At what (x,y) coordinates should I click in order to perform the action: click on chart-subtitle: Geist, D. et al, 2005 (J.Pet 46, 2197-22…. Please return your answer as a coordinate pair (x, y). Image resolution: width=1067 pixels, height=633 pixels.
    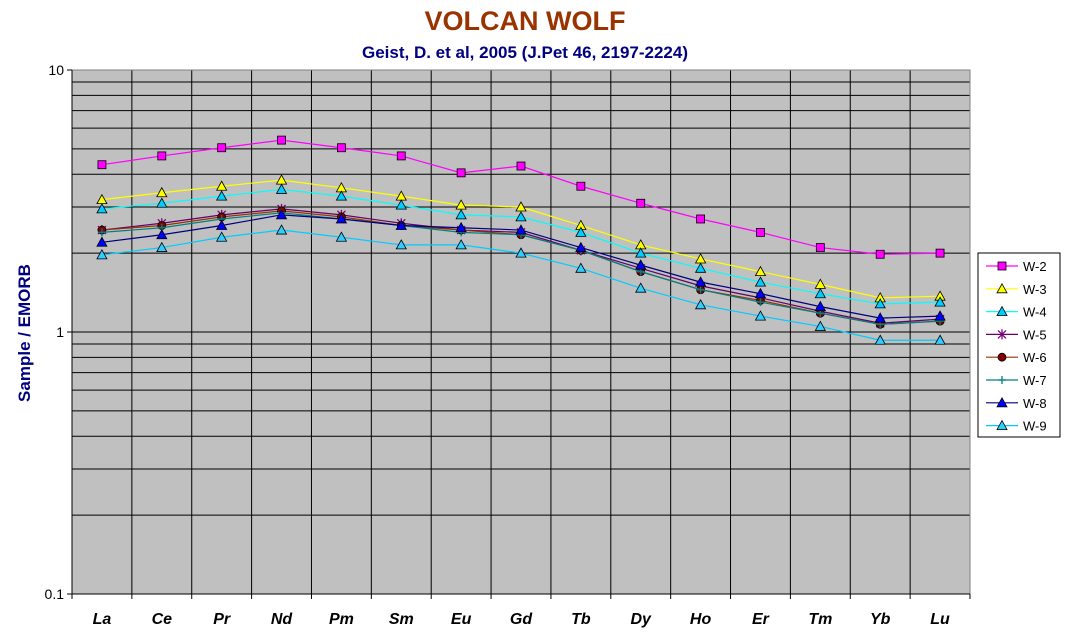
    Looking at the image, I should click on (525, 52).